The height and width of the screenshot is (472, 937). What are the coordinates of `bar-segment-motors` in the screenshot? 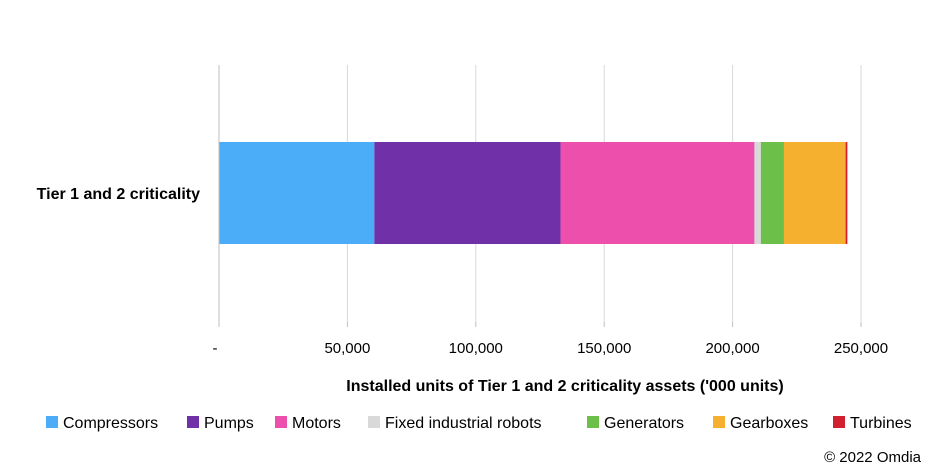 It's located at (657, 193).